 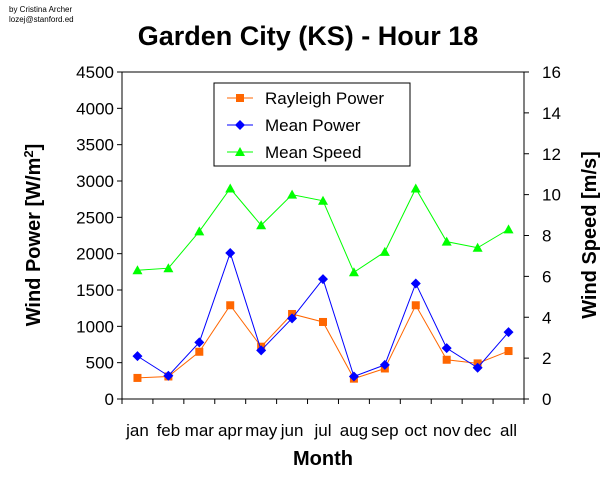 What do you see at coordinates (415, 305) in the screenshot?
I see `point-rayleigh-power-oct` at bounding box center [415, 305].